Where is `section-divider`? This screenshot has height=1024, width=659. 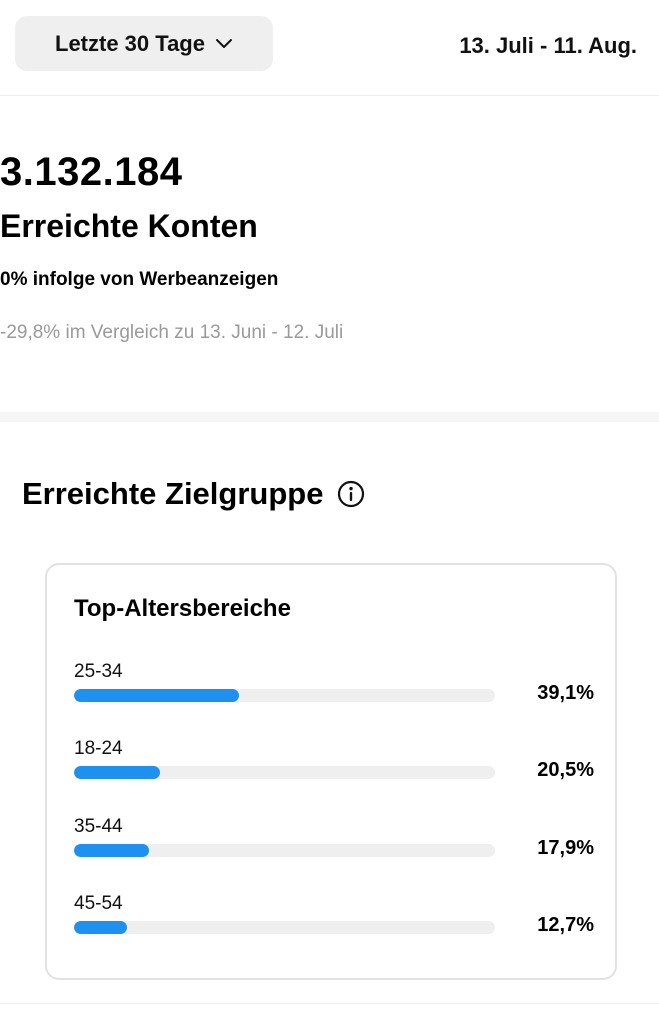
section-divider is located at coordinates (329, 417).